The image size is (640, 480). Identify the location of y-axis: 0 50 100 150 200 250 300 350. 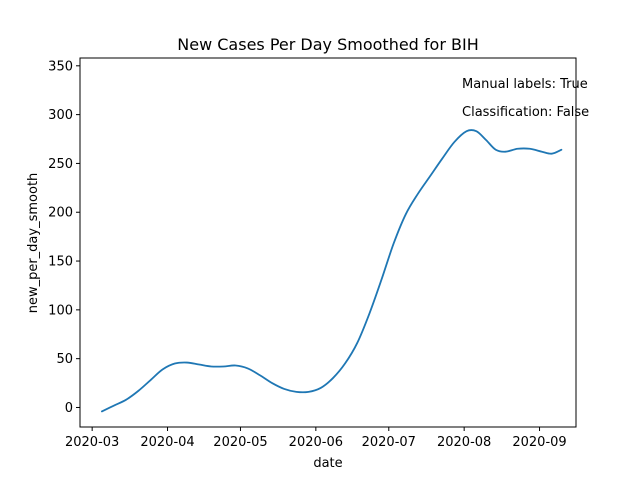
(64, 237).